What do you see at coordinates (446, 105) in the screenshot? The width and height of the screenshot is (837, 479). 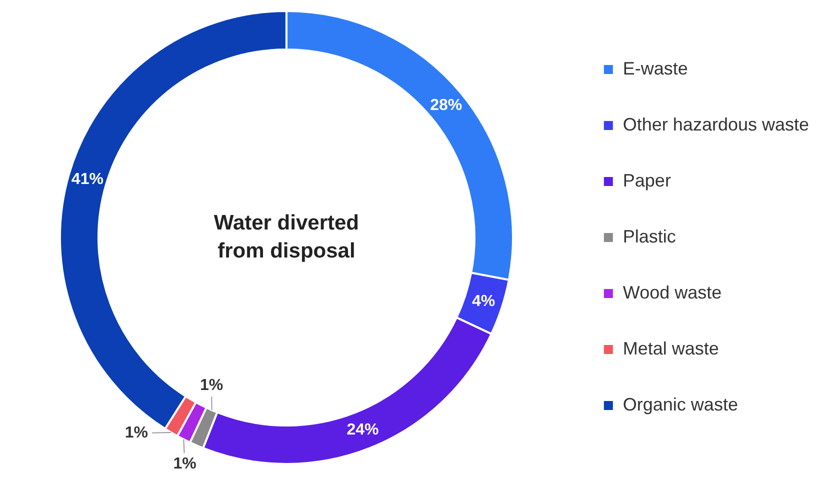 I see `data-label: 28%` at bounding box center [446, 105].